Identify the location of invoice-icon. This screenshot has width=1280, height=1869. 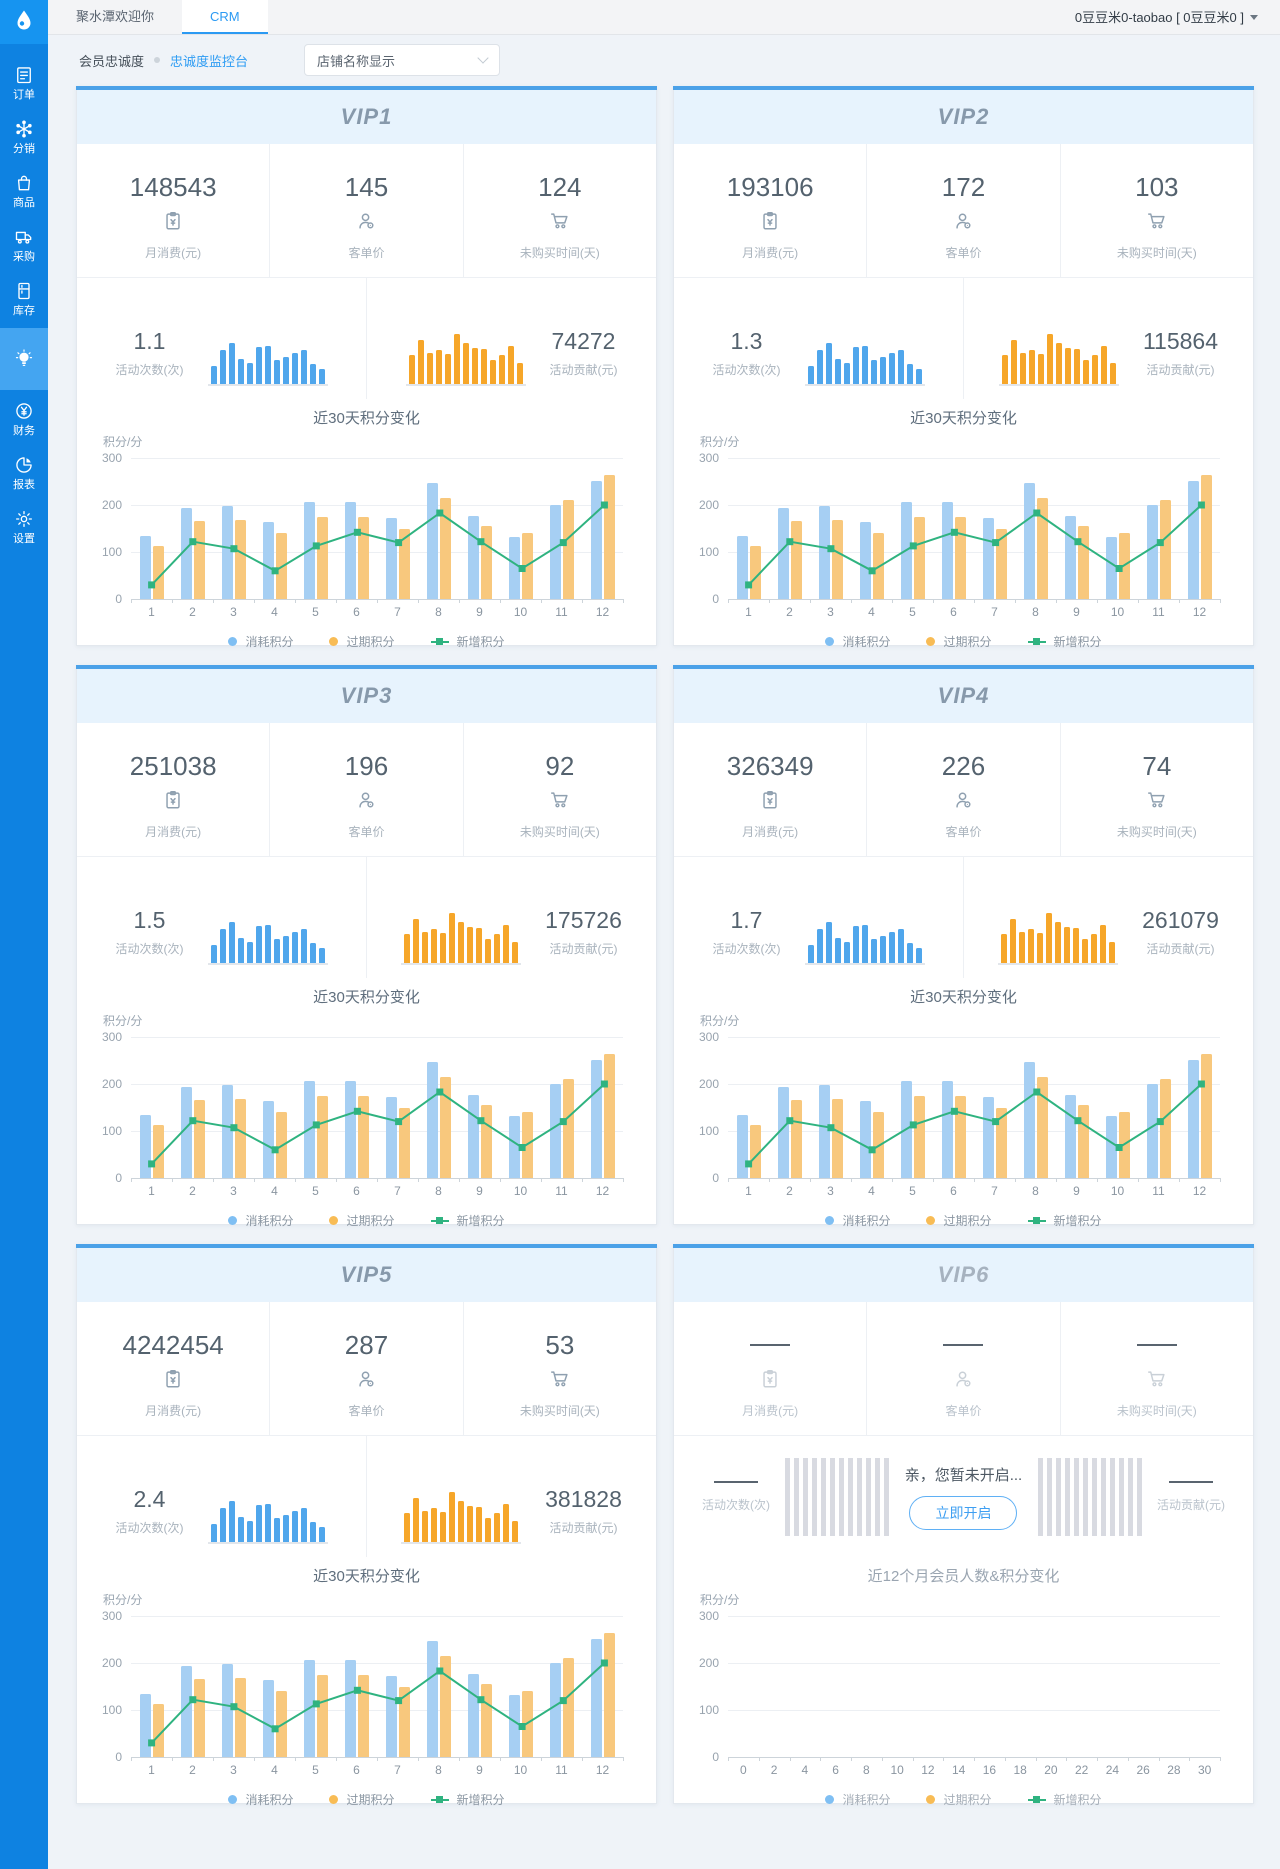
(770, 1377).